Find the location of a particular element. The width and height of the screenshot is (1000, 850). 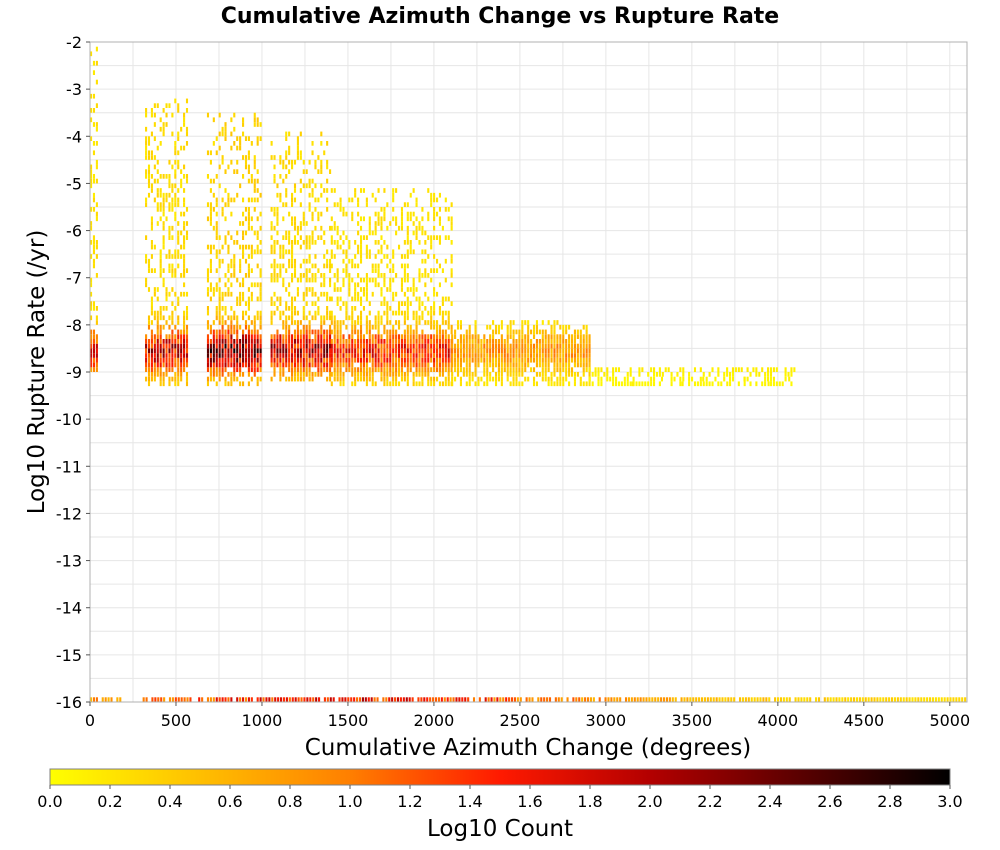

colorbar-tick-label: 2.8 is located at coordinates (889, 801).